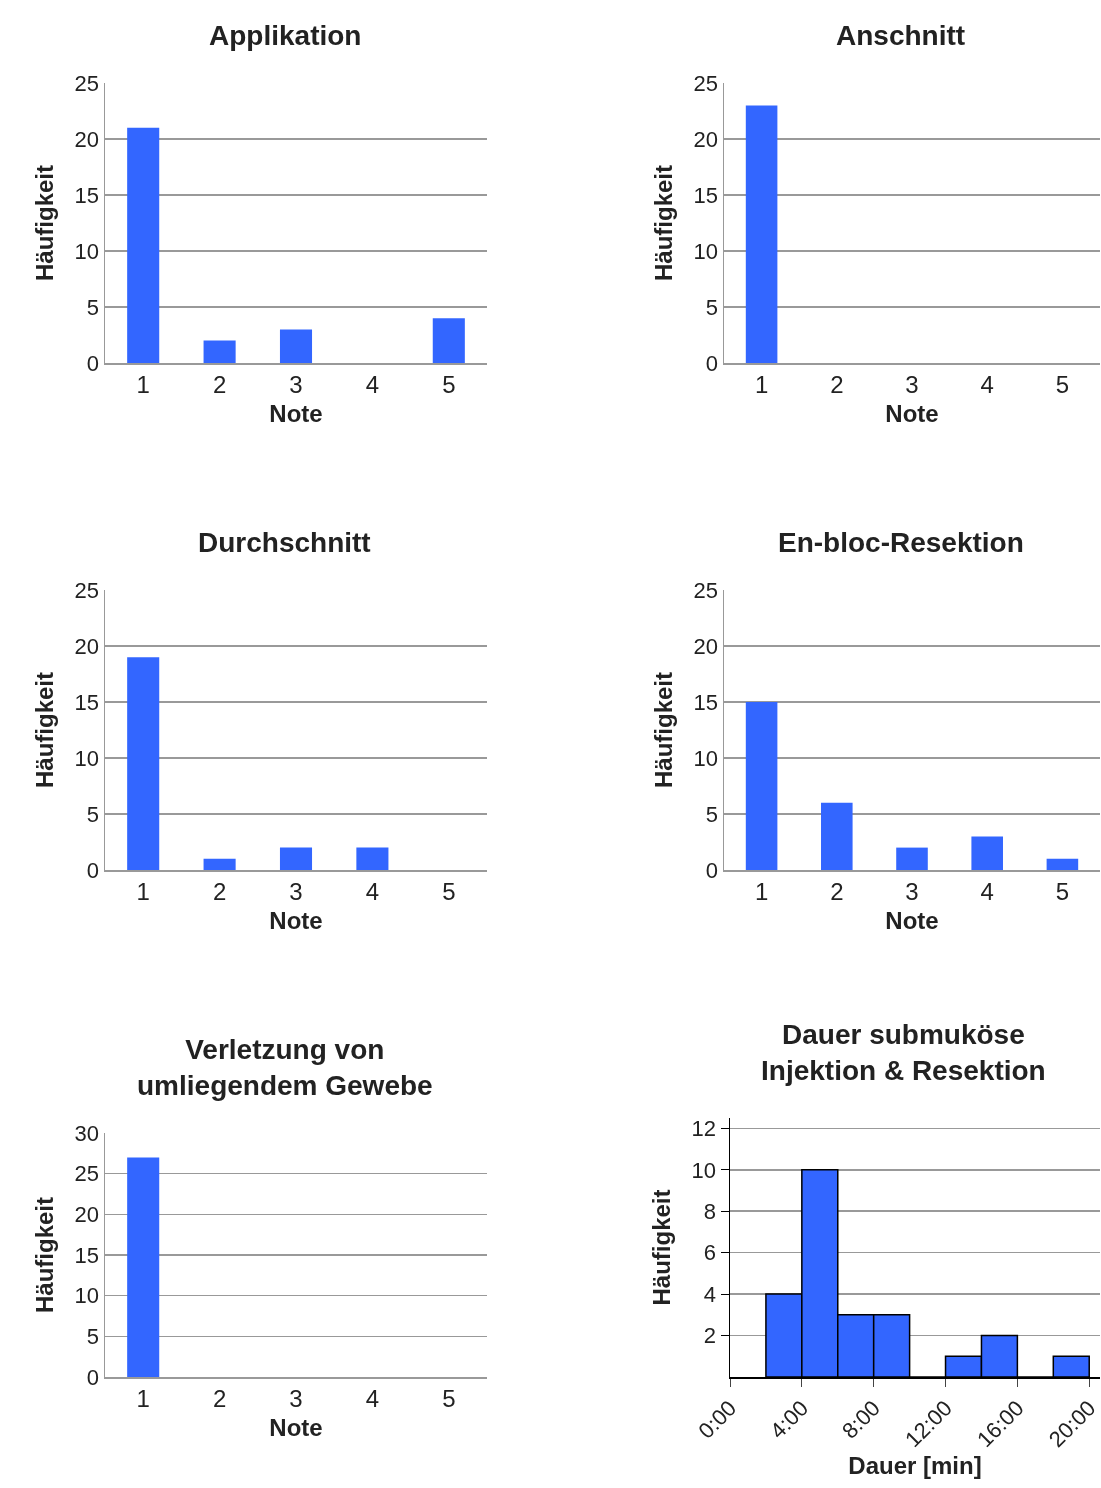  What do you see at coordinates (710, 1253) in the screenshot?
I see `y-tick-label: 6` at bounding box center [710, 1253].